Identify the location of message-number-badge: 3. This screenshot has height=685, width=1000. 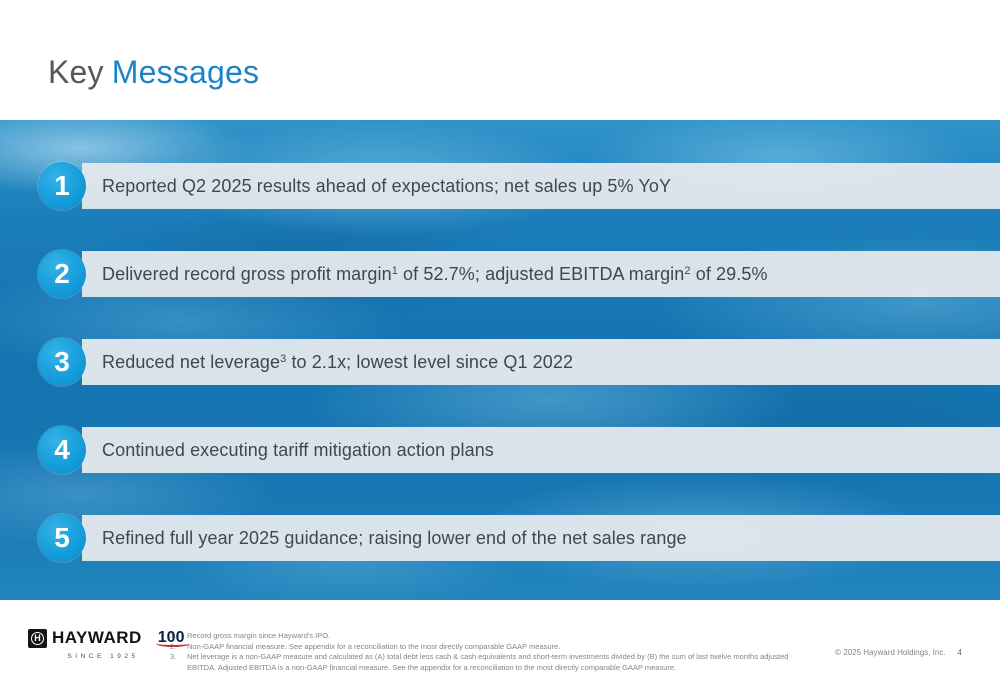
(62, 362).